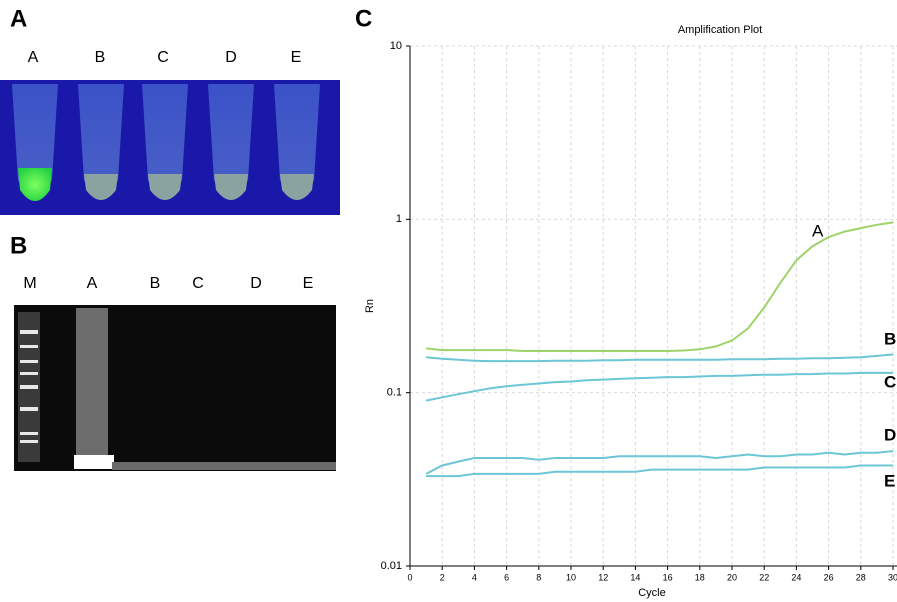 This screenshot has height=602, width=897. What do you see at coordinates (370, 306) in the screenshot?
I see `y-axis-title: Rn` at bounding box center [370, 306].